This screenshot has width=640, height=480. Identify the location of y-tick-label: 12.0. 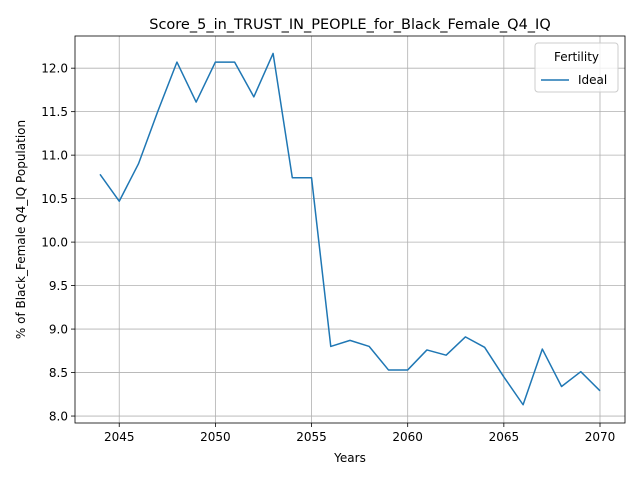
(54, 69).